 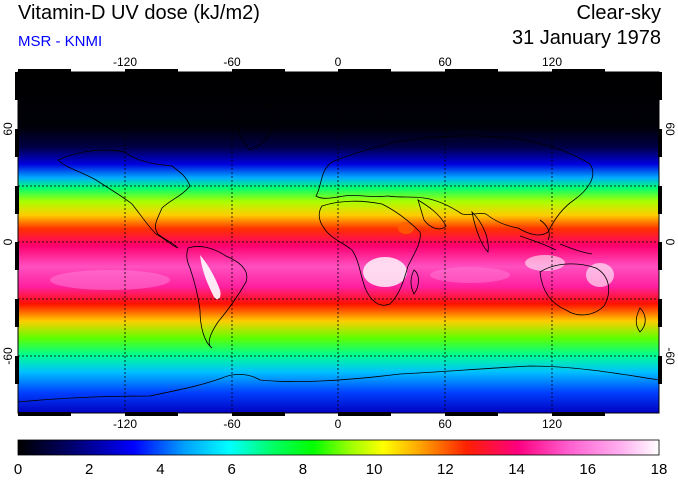 What do you see at coordinates (338, 447) in the screenshot?
I see `colorbar` at bounding box center [338, 447].